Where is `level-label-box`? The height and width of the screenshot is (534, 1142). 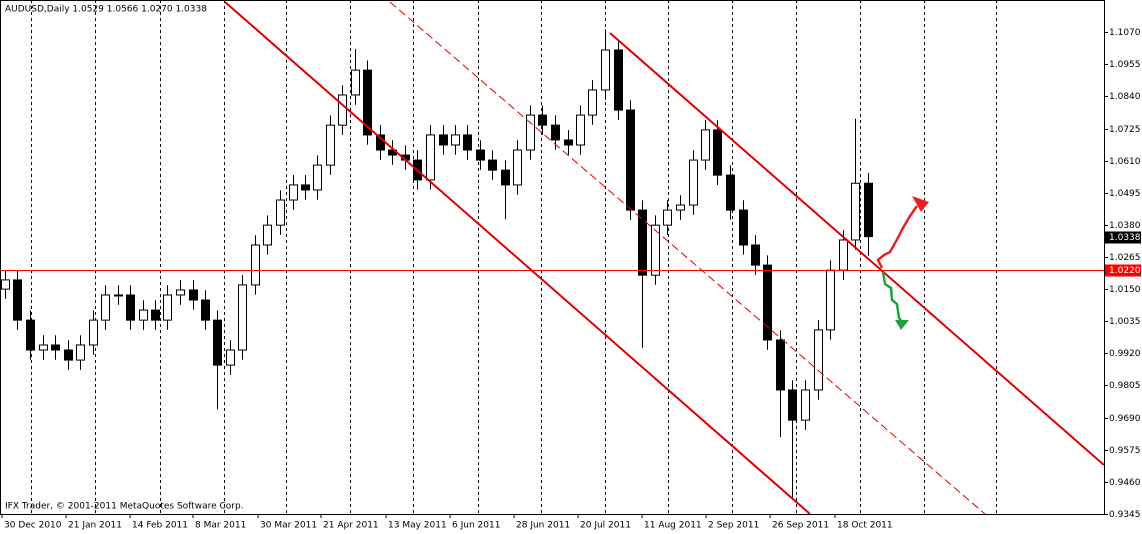
level-label-box is located at coordinates (1123, 270).